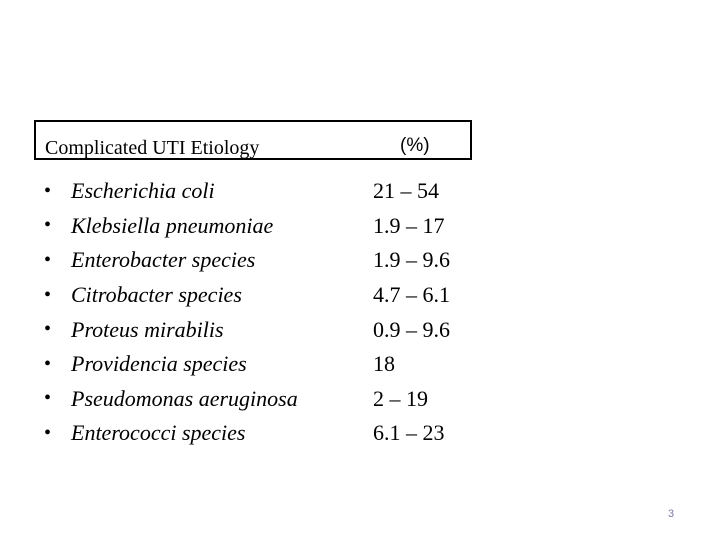 The height and width of the screenshot is (540, 720). What do you see at coordinates (411, 295) in the screenshot?
I see `percent-value: 4.7 – 6.1` at bounding box center [411, 295].